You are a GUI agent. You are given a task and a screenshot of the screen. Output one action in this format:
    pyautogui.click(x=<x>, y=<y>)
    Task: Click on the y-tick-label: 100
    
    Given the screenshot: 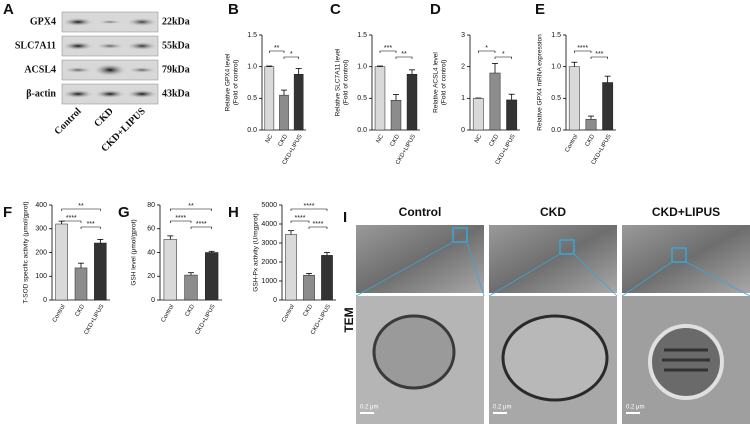 What is the action you would take?
    pyautogui.click(x=41, y=276)
    